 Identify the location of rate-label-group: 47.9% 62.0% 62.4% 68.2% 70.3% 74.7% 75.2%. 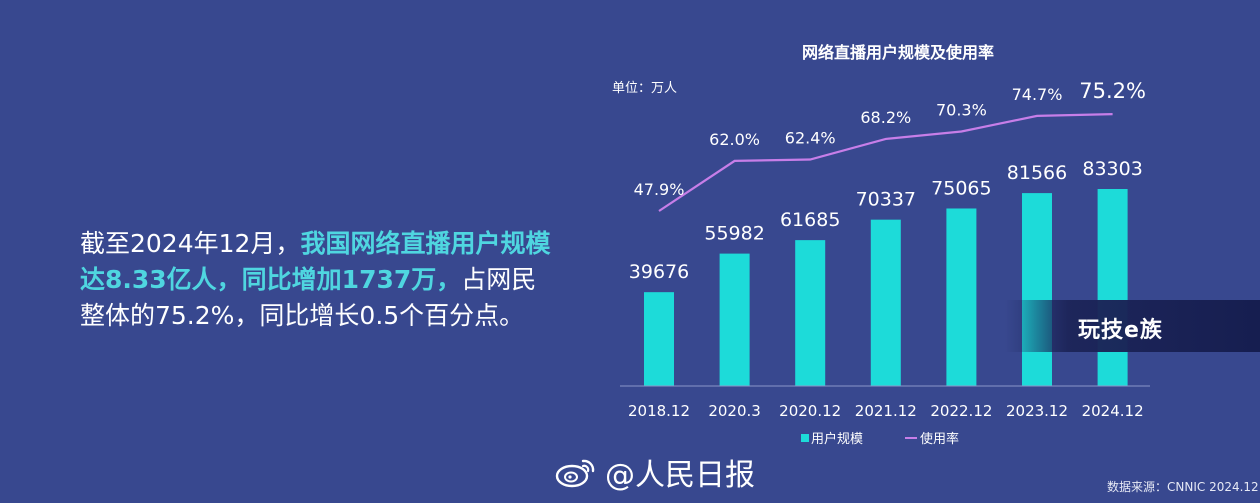
(890, 139).